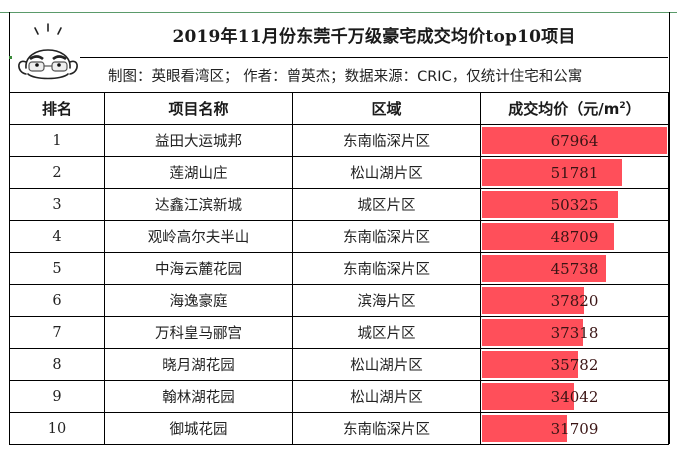  I want to click on price-value: 51781, so click(574, 172).